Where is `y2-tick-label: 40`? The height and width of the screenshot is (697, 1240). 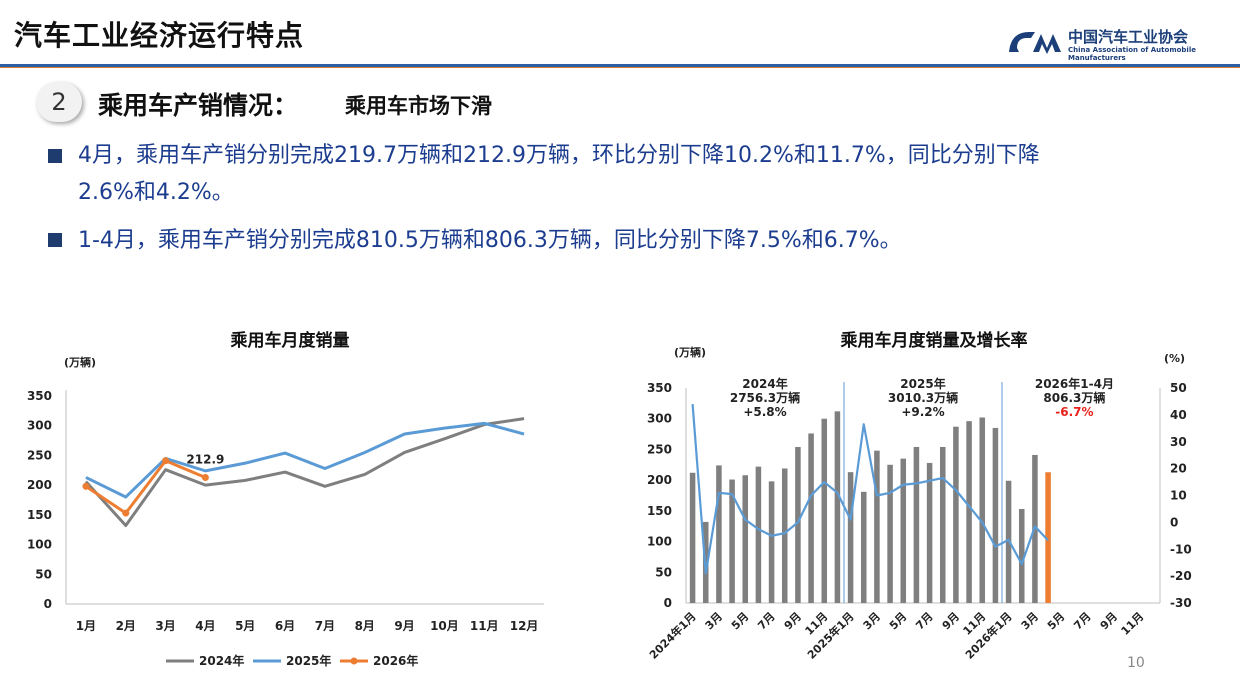
y2-tick-label: 40 is located at coordinates (1178, 415).